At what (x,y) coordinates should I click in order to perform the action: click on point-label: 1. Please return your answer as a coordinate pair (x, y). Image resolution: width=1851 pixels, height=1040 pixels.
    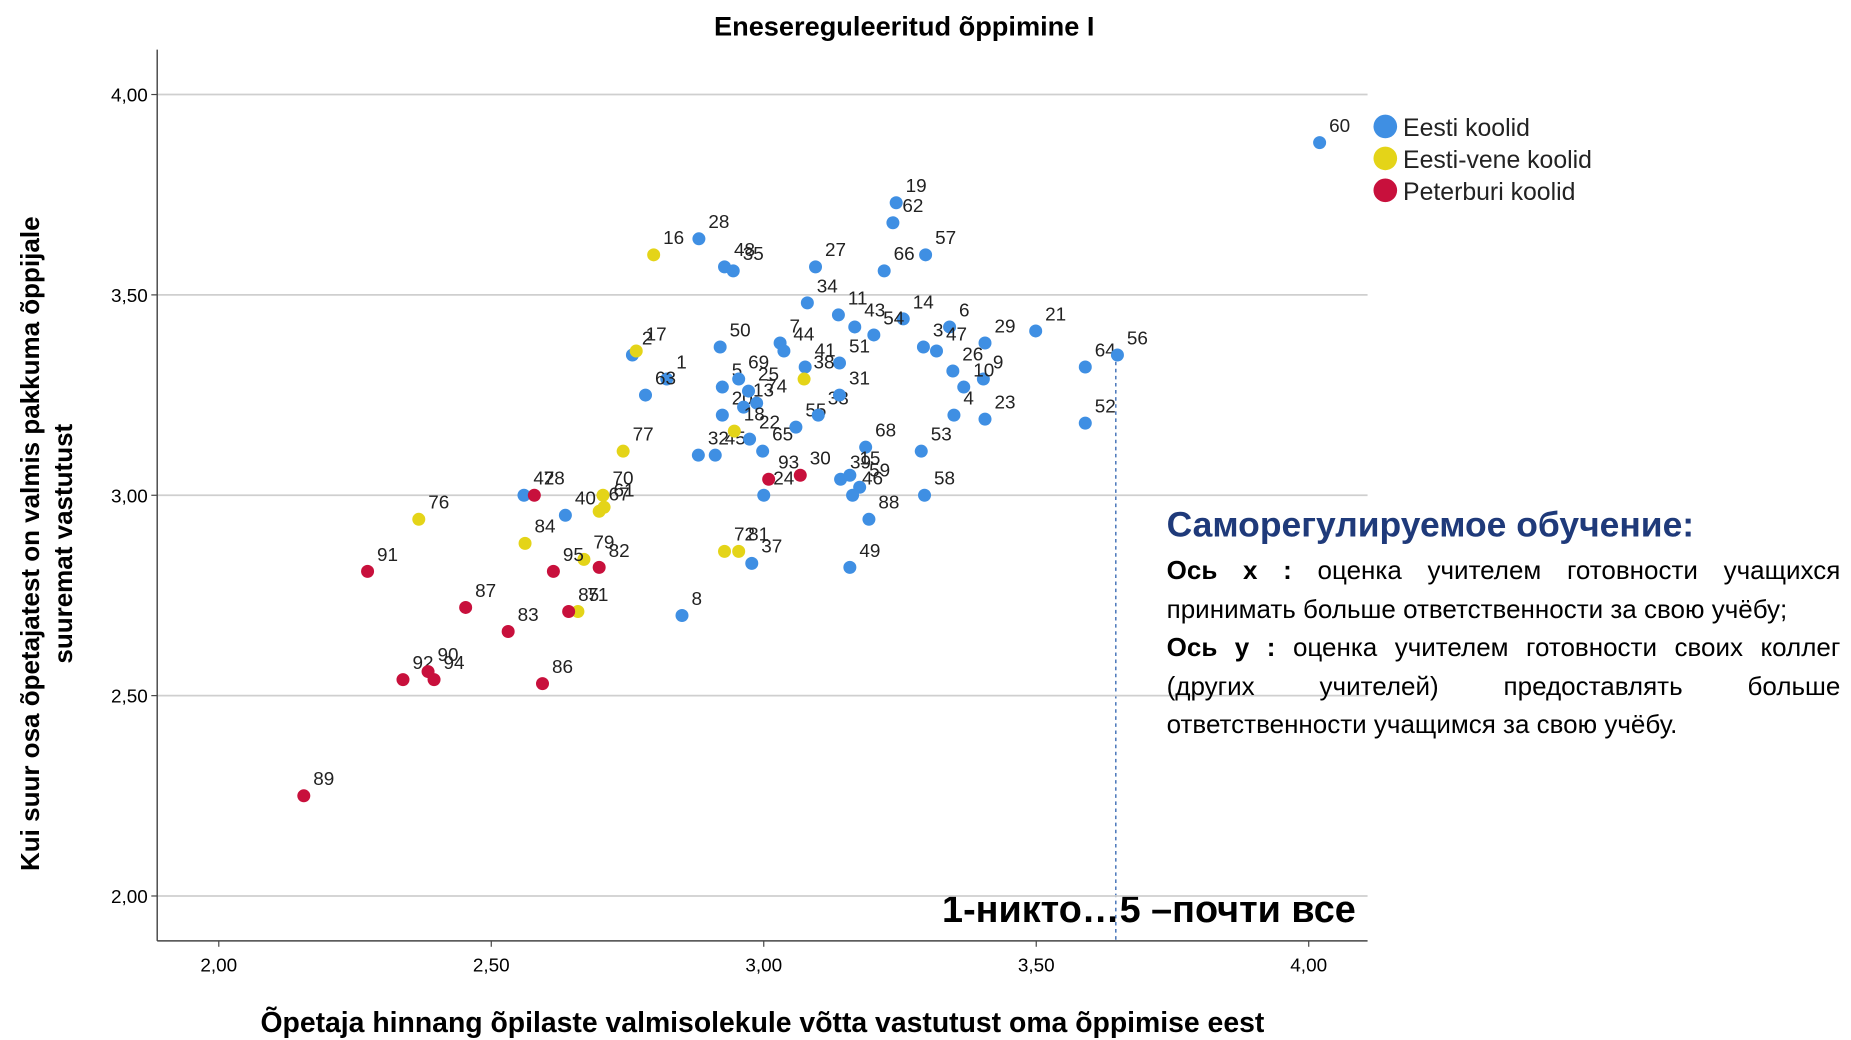
    Looking at the image, I should click on (681, 362).